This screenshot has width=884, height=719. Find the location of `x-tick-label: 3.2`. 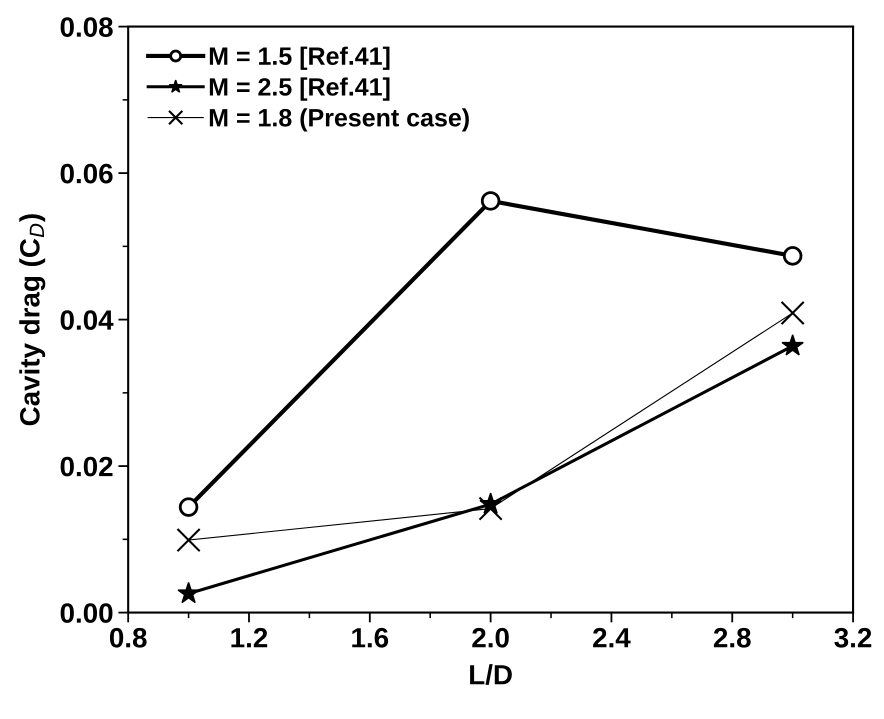

x-tick-label: 3.2 is located at coordinates (853, 638).